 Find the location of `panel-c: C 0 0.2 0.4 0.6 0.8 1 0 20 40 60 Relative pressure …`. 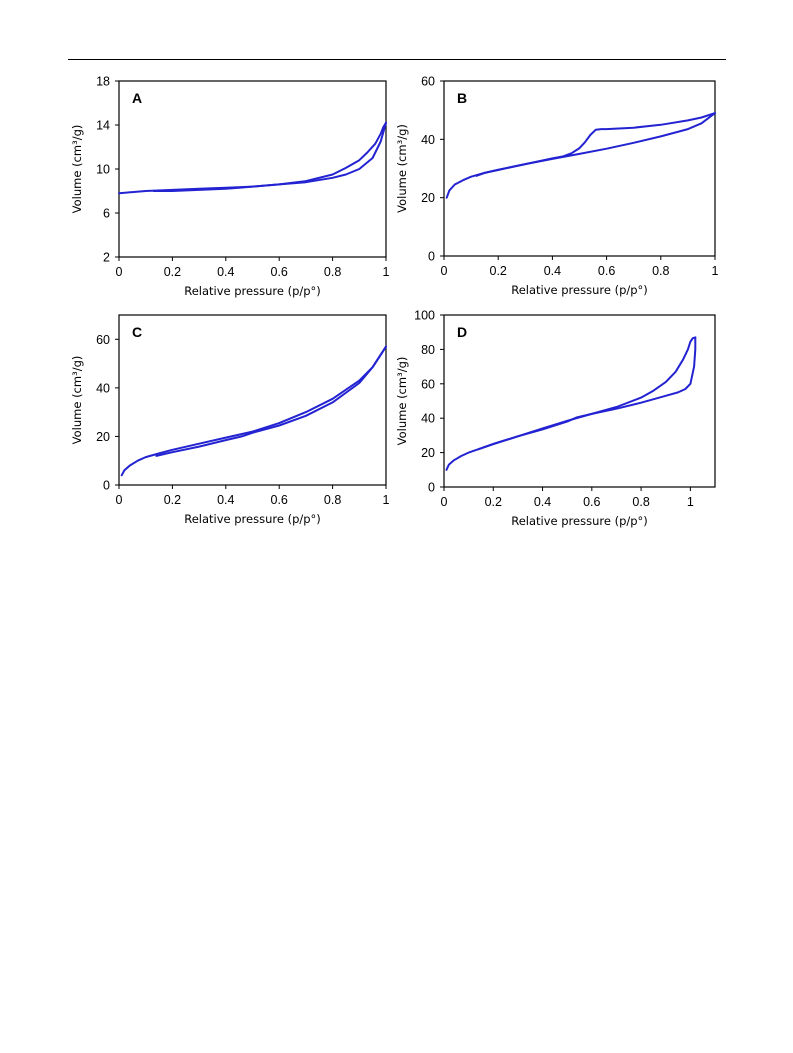

panel-c: C 0 0.2 0.4 0.6 0.8 1 0 20 40 60 Relative pressure … is located at coordinates (230, 420).